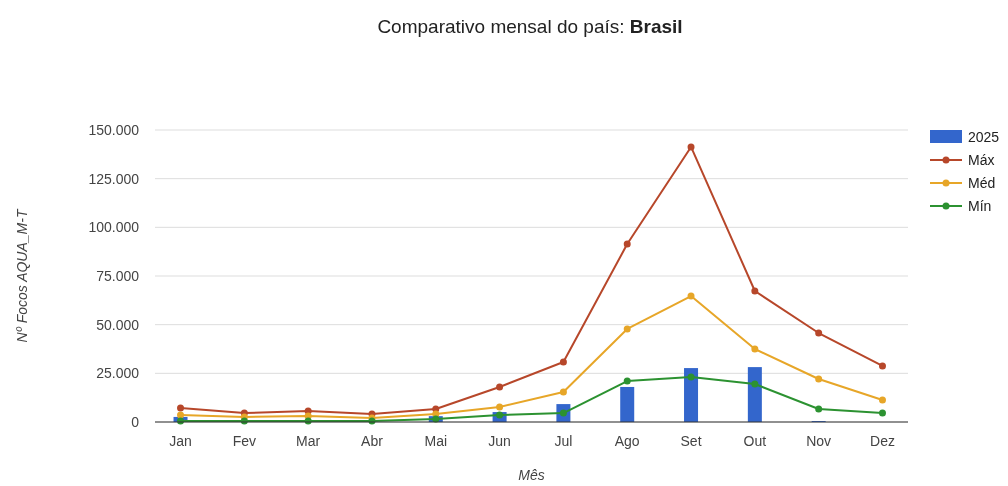 Image resolution: width=1008 pixels, height=486 pixels. I want to click on x-tick-label: Out, so click(755, 441).